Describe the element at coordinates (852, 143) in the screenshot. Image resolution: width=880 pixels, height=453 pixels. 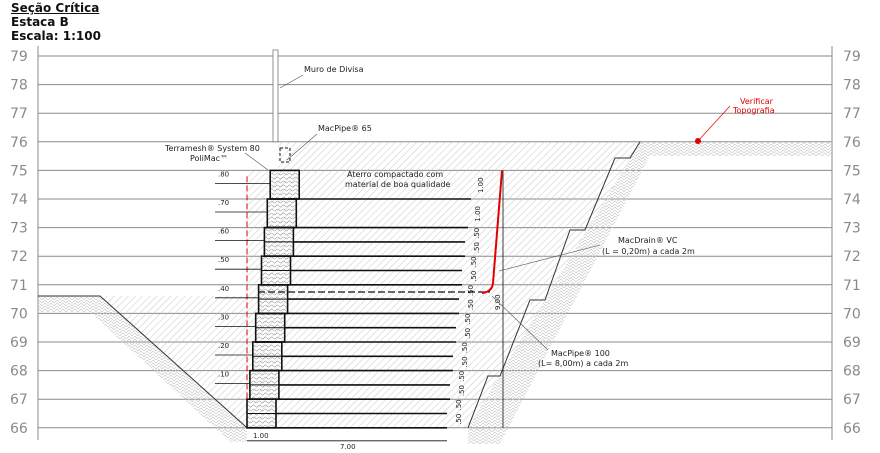
I see `elevation-label-right: 76` at that location.